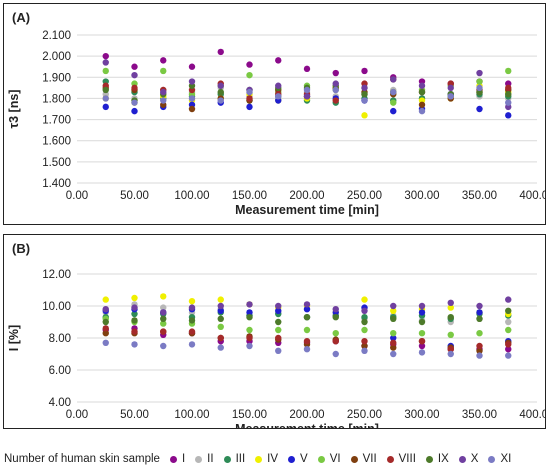 This screenshot has width=550, height=475. I want to click on chart-a-xtick-label: 150.00, so click(249, 196).